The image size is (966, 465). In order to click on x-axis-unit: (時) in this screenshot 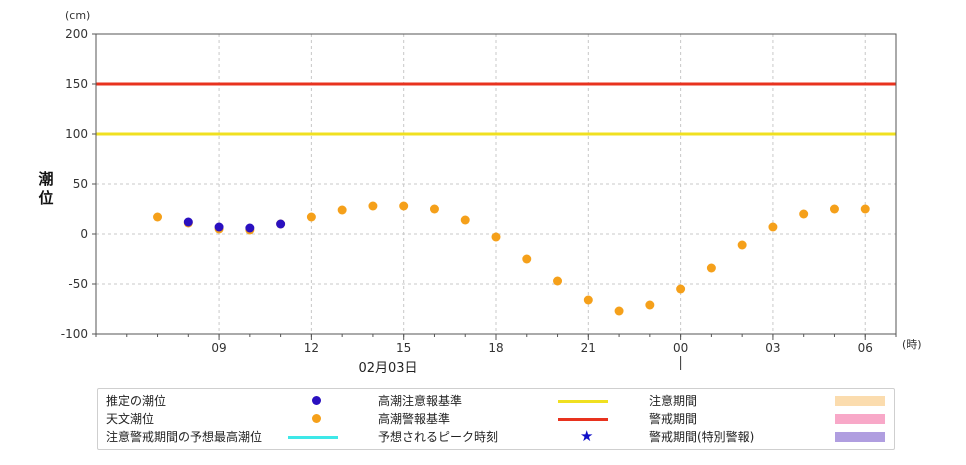, I will do `click(912, 344)`.